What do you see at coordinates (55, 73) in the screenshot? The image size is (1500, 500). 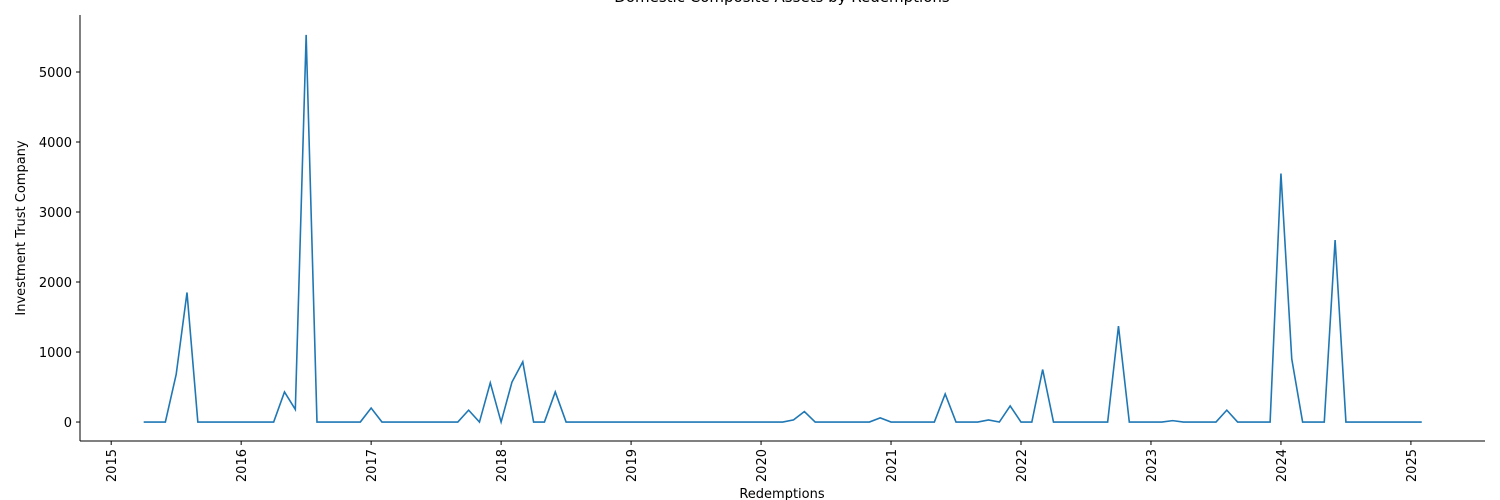 I see `y-tick-label: 5000` at bounding box center [55, 73].